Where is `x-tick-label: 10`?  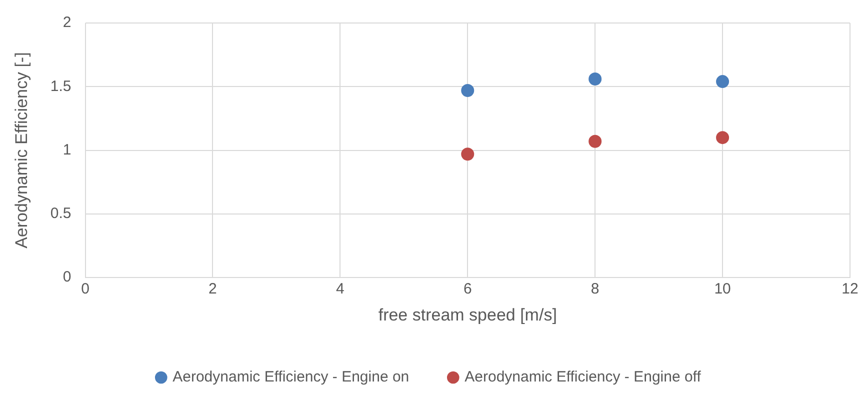
x-tick-label: 10 is located at coordinates (722, 289).